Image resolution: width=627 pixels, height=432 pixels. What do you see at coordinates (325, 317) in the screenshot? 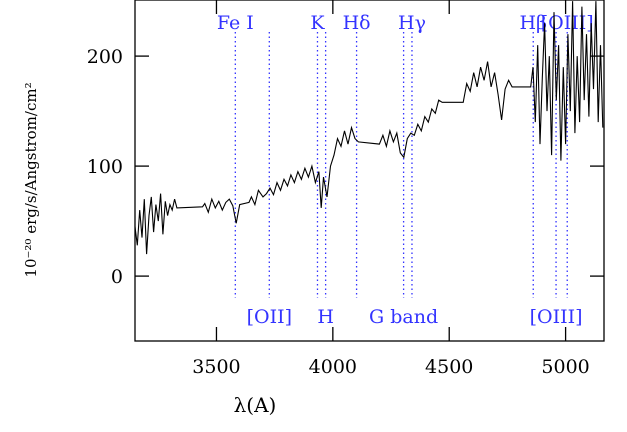
I see `feature-label: H` at bounding box center [325, 317].